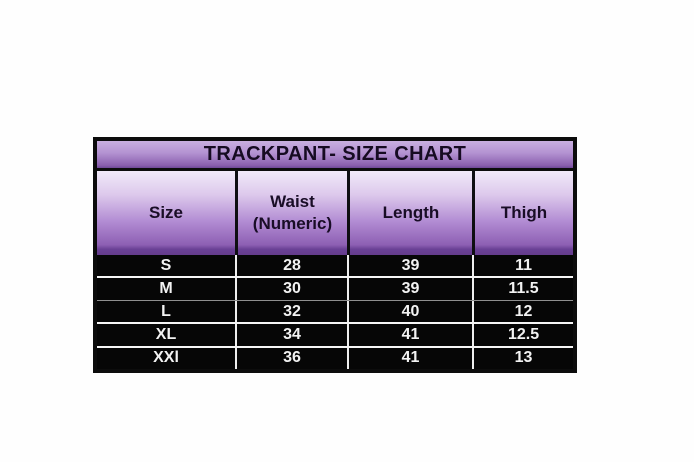 This screenshot has width=694, height=462. Describe the element at coordinates (291, 213) in the screenshot. I see `header-cell-waist: Waist (Numeric)` at that location.